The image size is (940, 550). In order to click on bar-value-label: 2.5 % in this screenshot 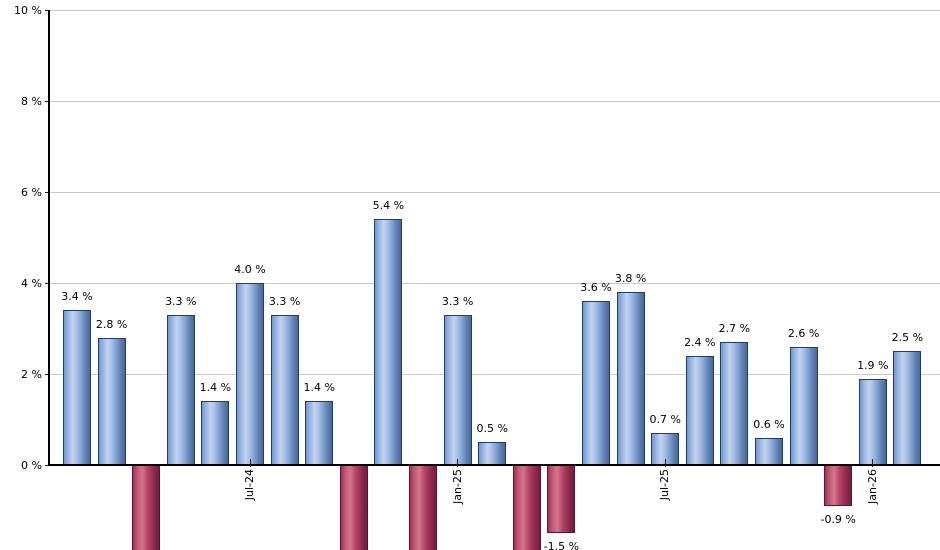, I will do `click(907, 338)`.